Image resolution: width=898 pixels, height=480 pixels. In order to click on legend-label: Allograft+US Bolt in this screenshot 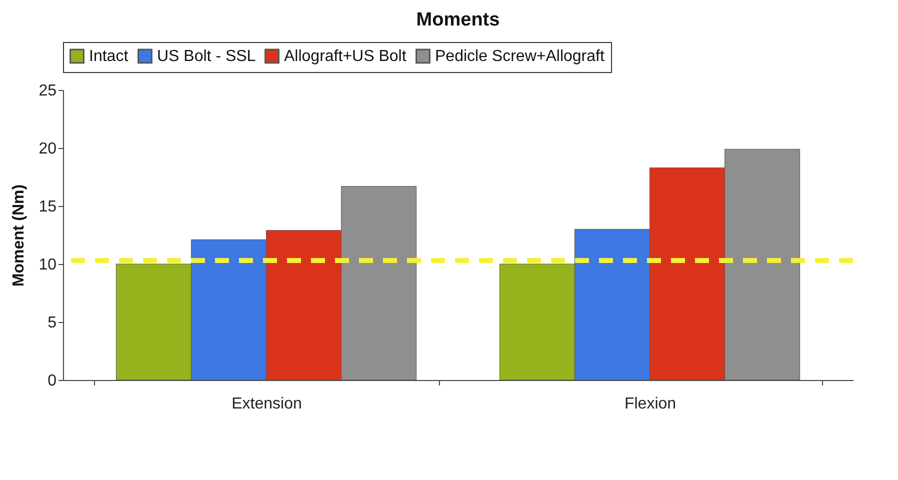, I will do `click(345, 57)`.